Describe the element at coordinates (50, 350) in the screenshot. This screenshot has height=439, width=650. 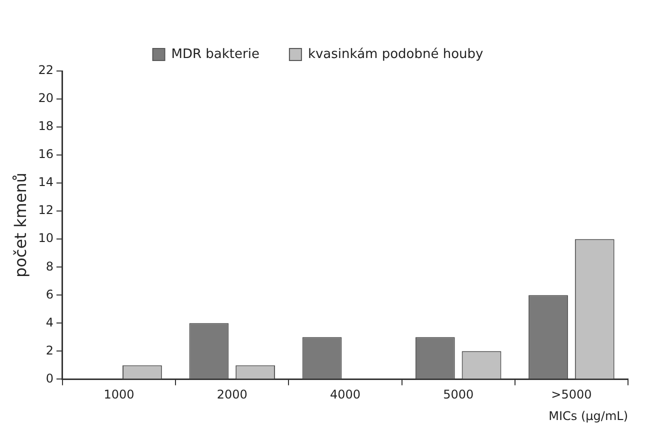
I see `y-tick-label: 2` at that location.